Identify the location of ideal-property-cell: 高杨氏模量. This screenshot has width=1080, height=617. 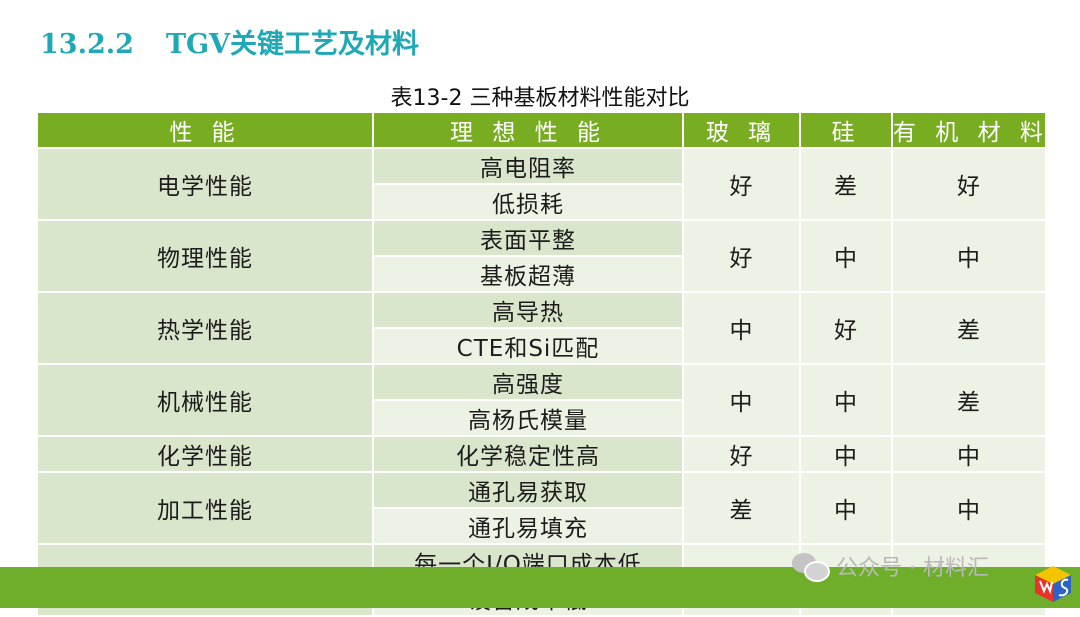
(528, 418).